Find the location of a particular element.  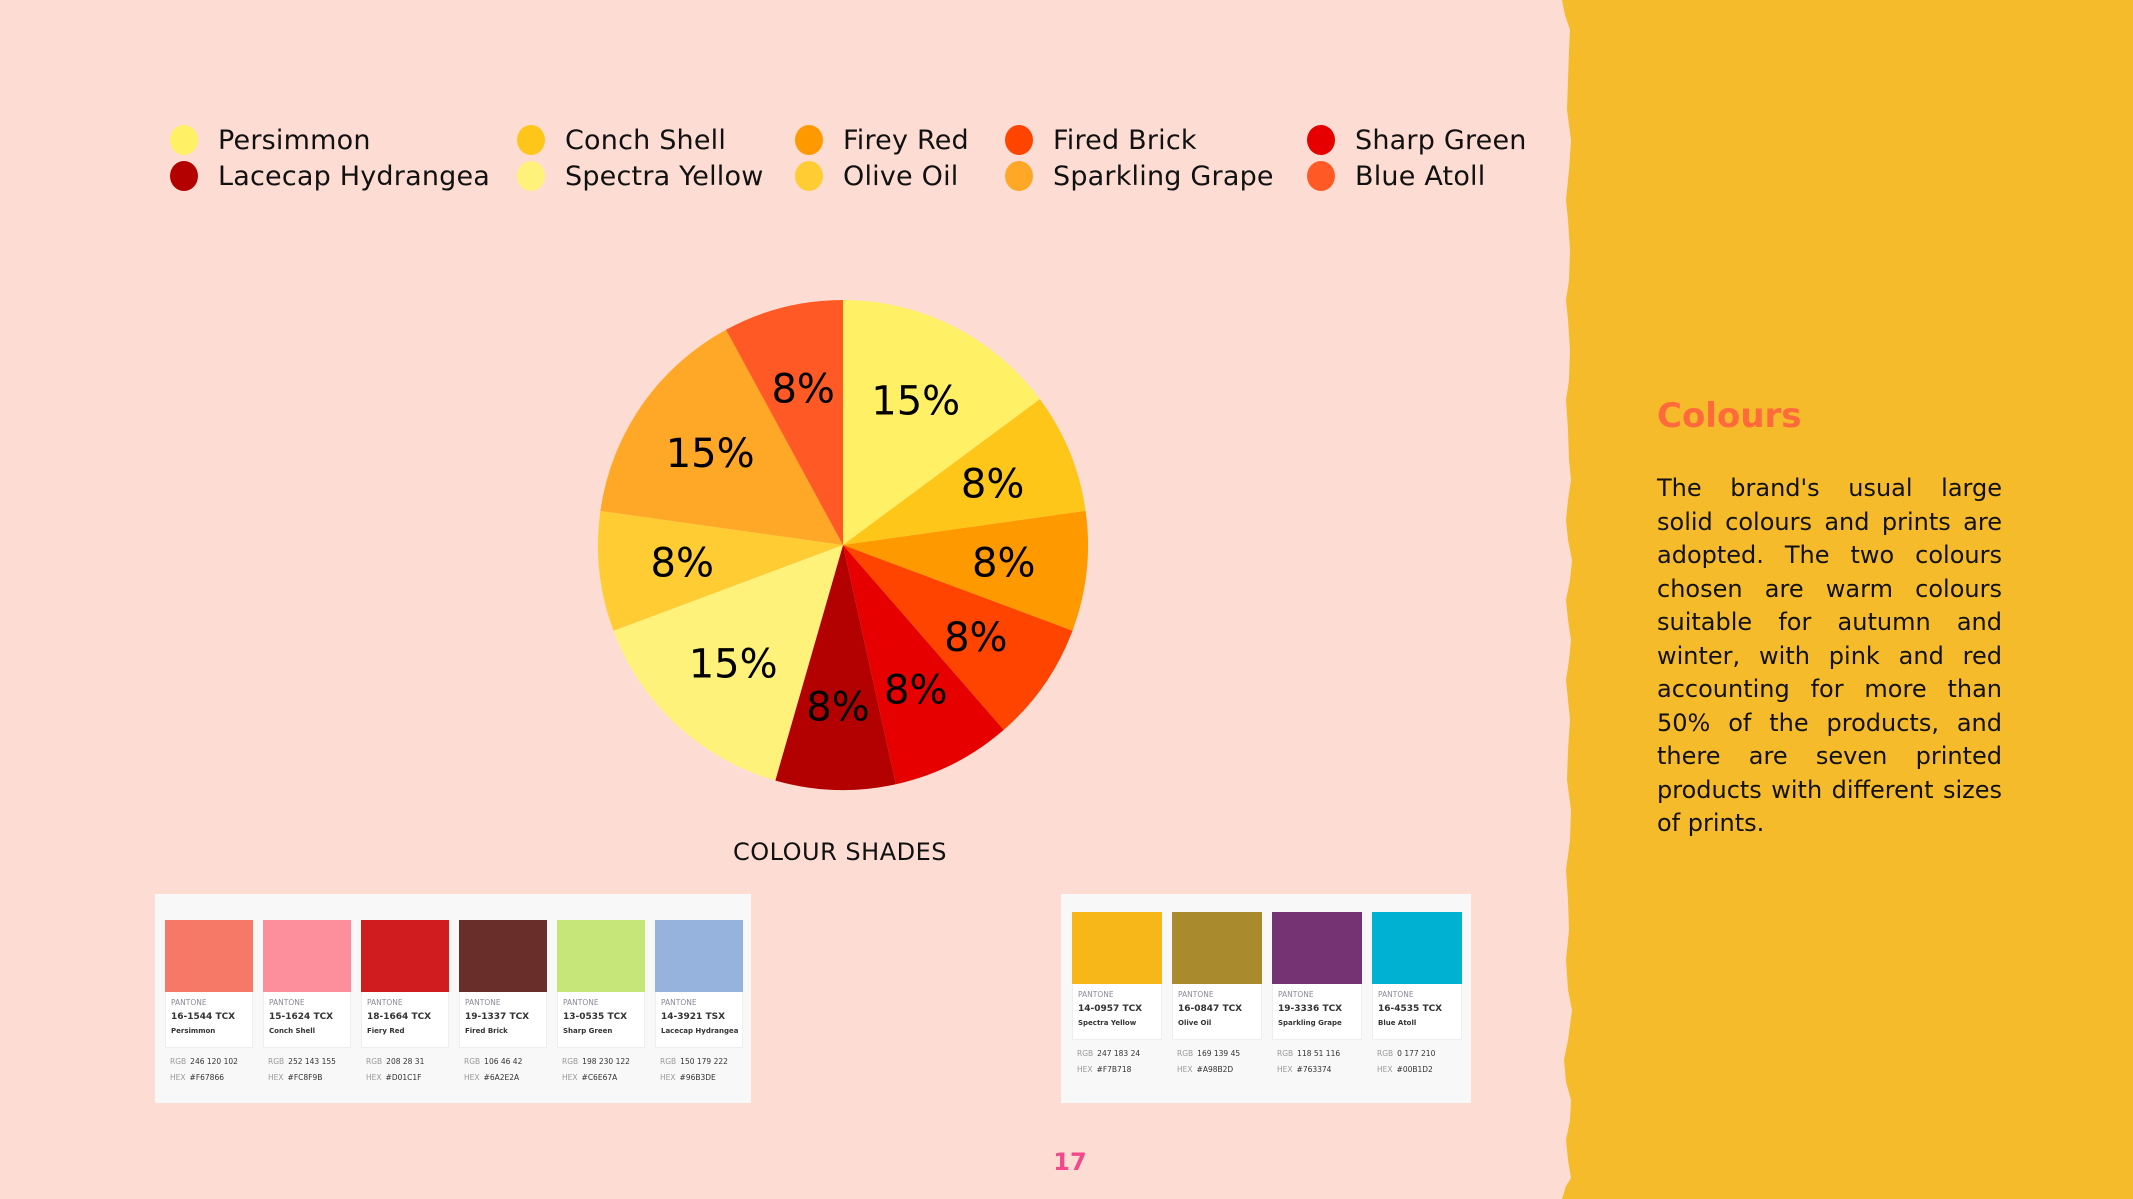

rgb-value-row: RGB 246 120 102 is located at coordinates (209, 1061).